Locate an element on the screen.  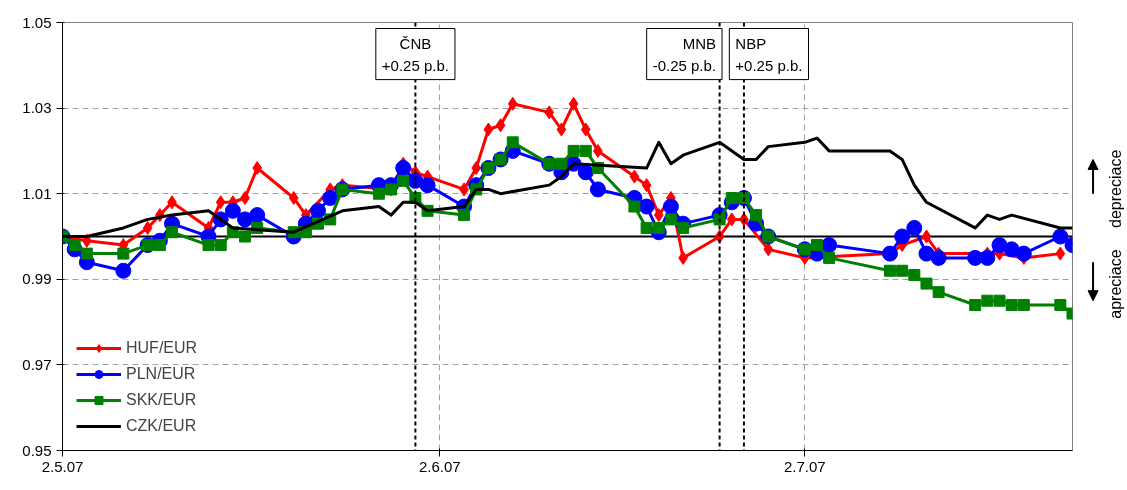
y-tick-label: 1.05 is located at coordinates (37, 22).